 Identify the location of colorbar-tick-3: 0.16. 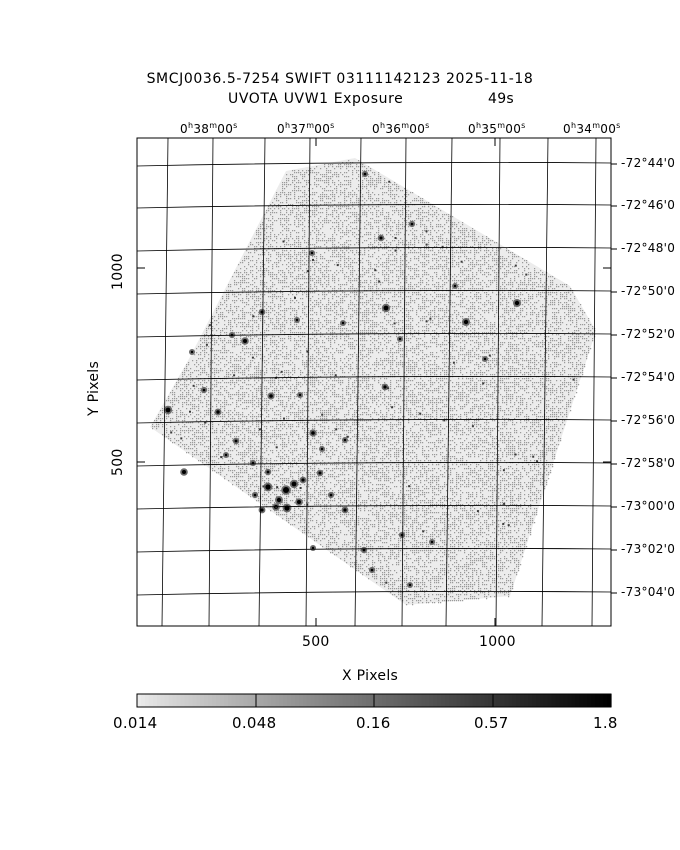
(373, 723).